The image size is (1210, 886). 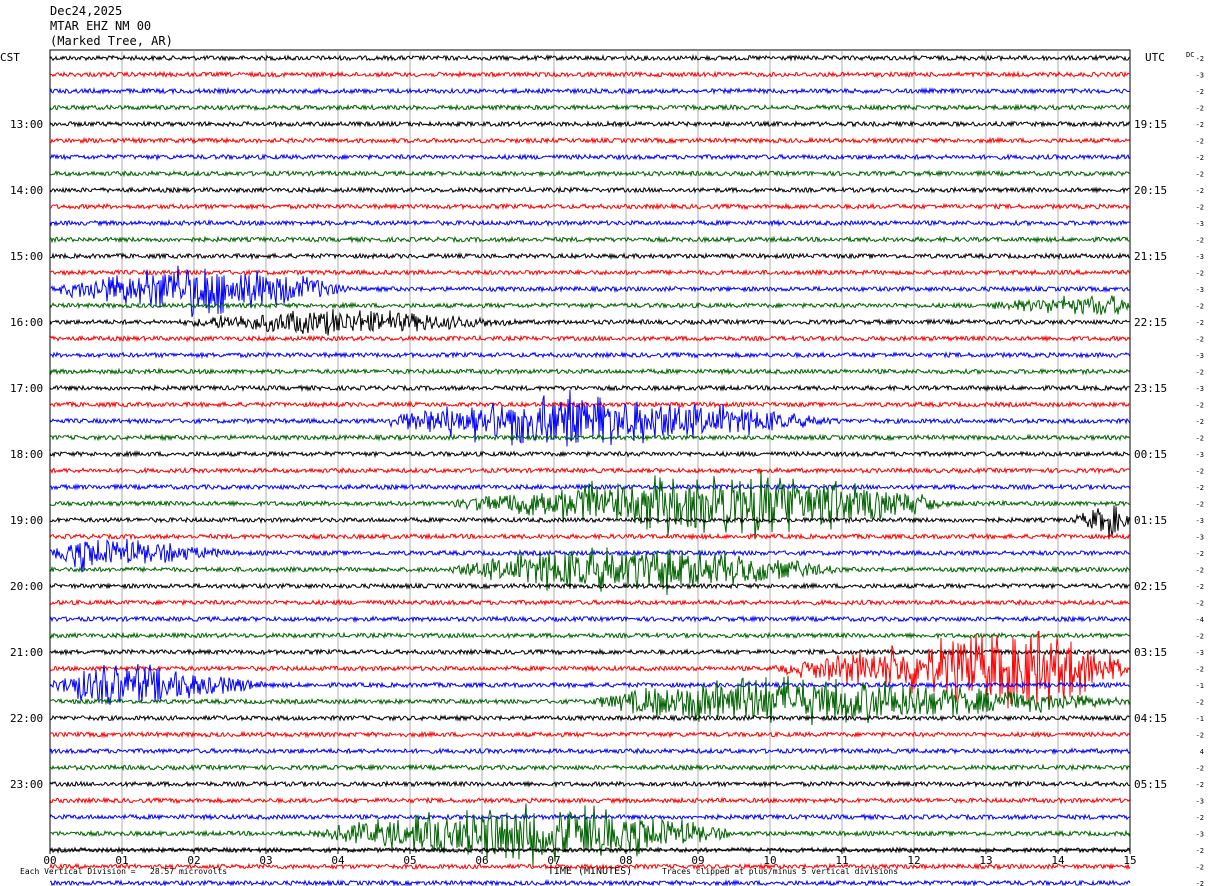 What do you see at coordinates (26, 190) in the screenshot?
I see `cst-hour-label: 14:00` at bounding box center [26, 190].